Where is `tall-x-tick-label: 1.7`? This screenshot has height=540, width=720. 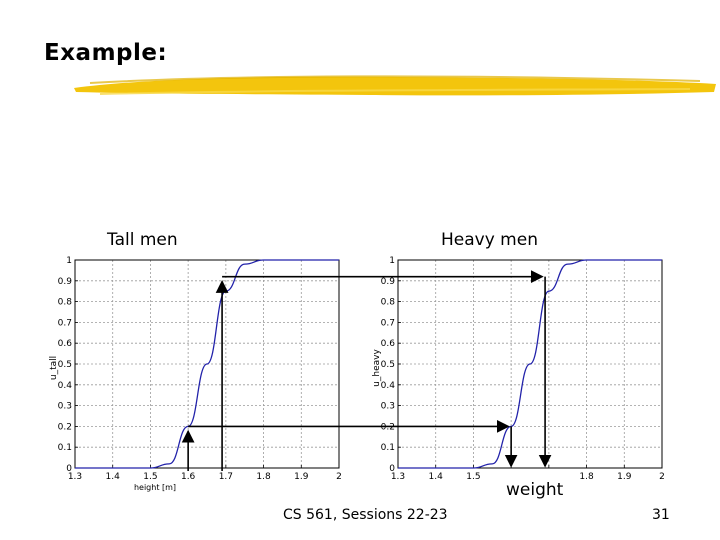
tall-x-tick-label: 1.7 is located at coordinates (226, 477).